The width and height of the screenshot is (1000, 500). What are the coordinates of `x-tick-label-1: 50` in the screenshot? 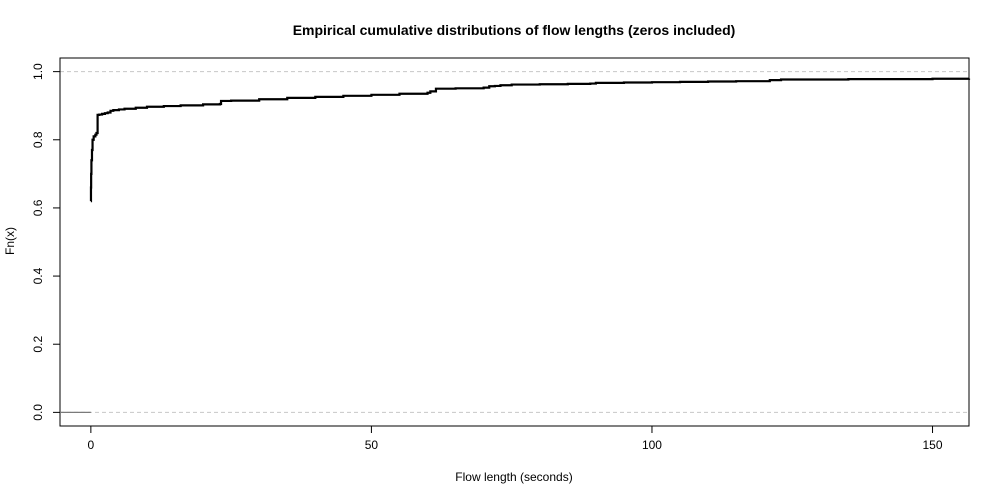 It's located at (372, 445).